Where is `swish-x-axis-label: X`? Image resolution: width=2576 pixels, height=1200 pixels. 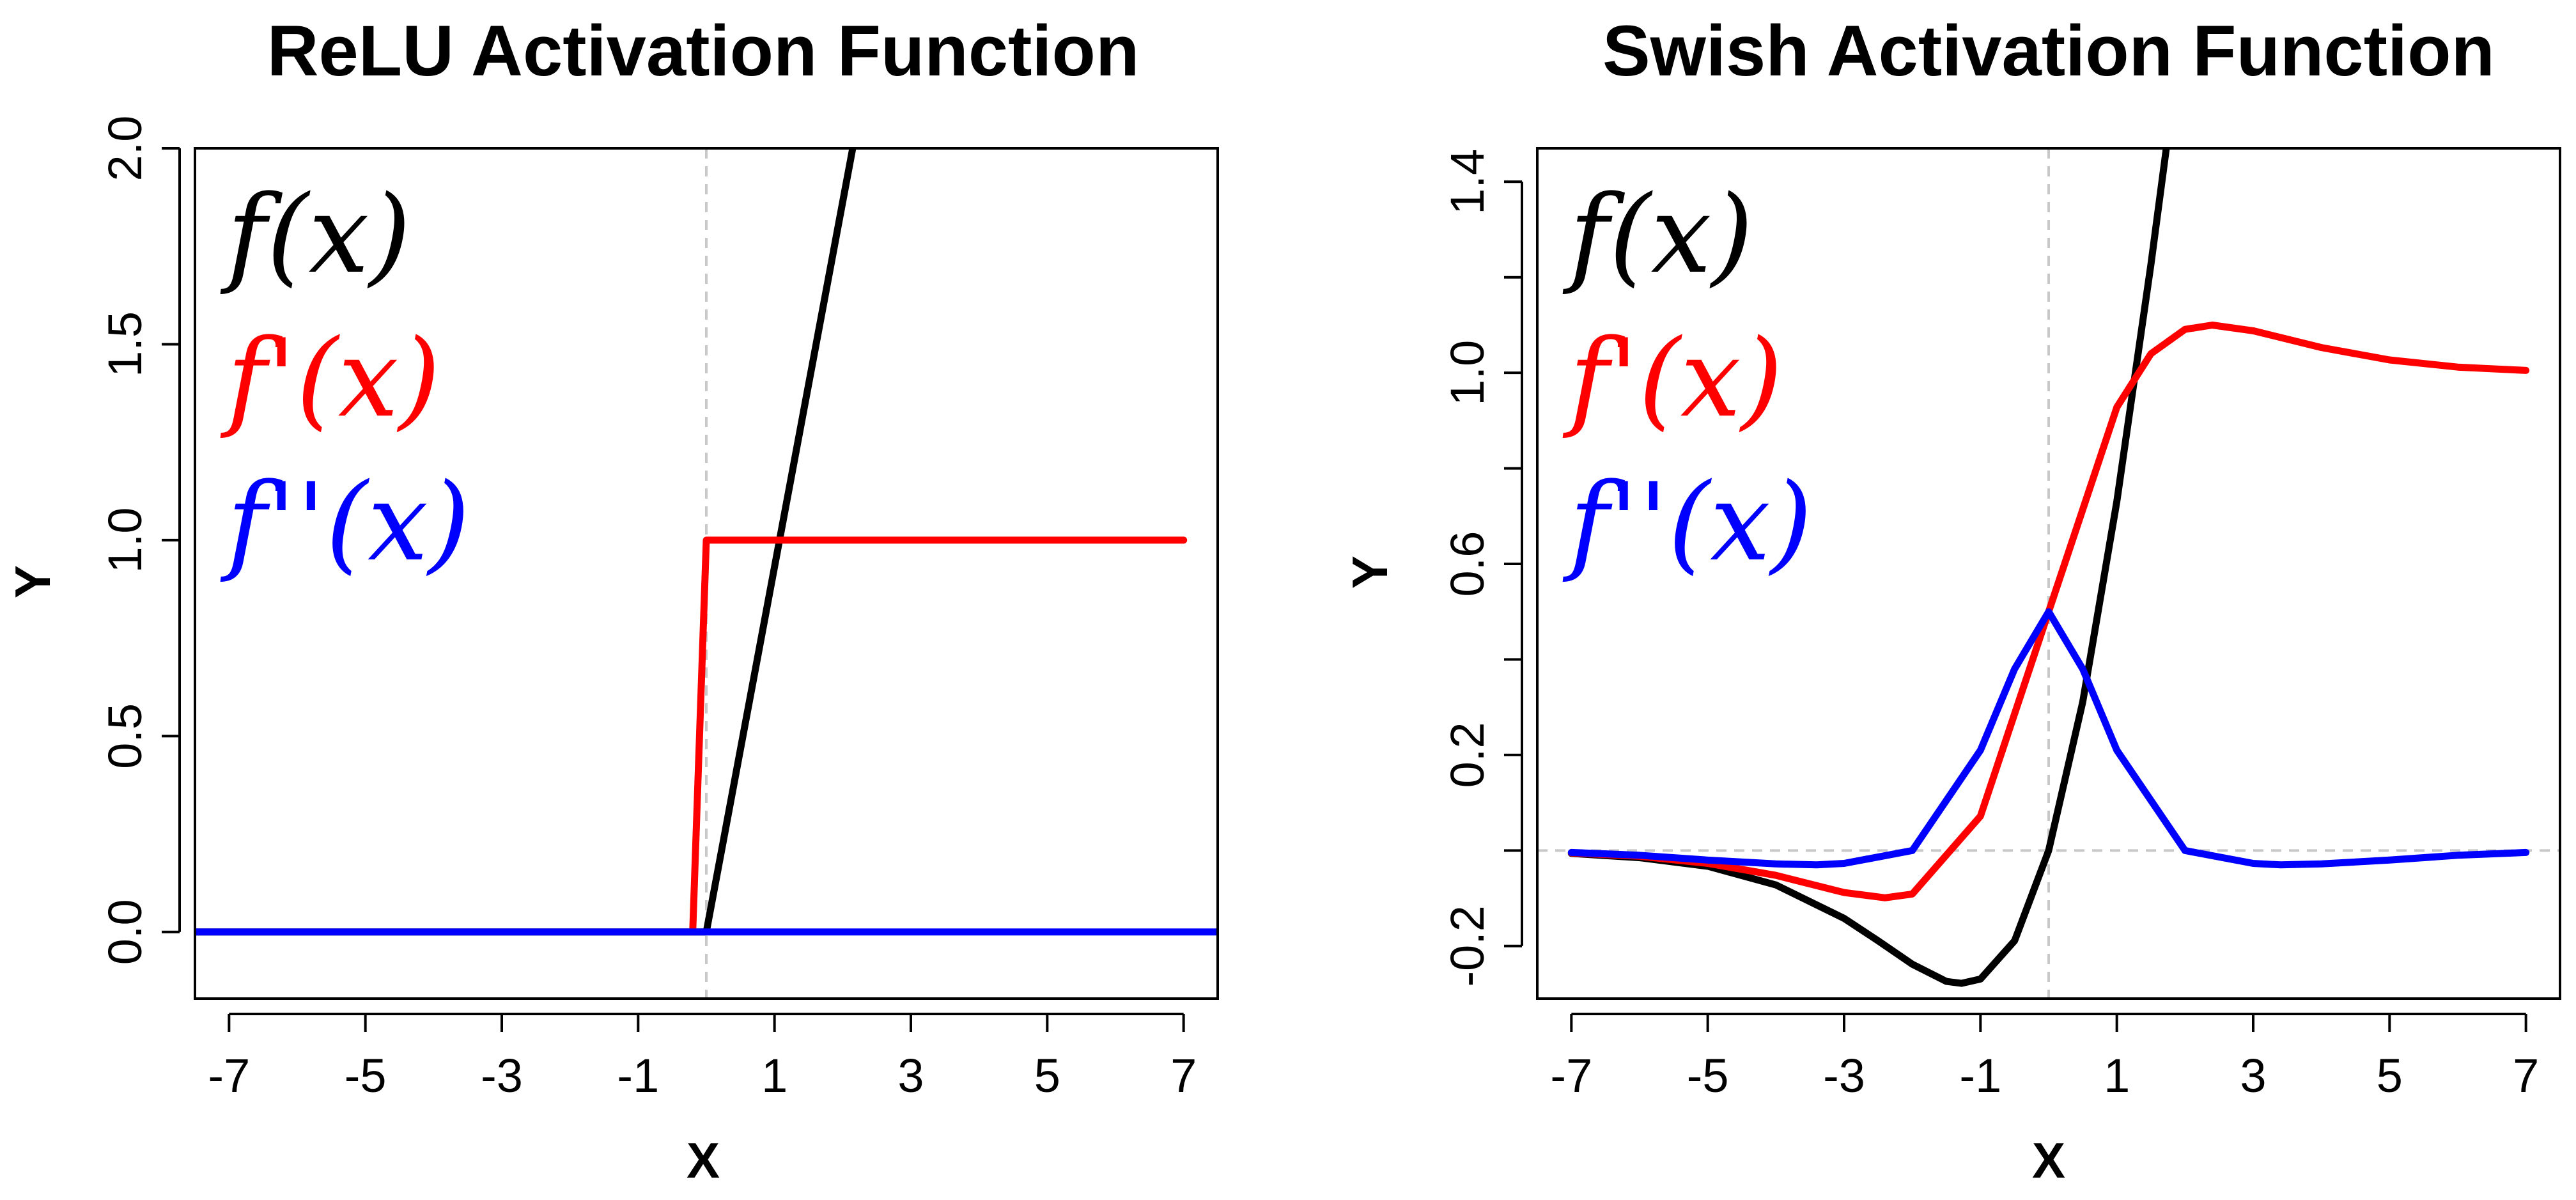 swish-x-axis-label: X is located at coordinates (2048, 1160).